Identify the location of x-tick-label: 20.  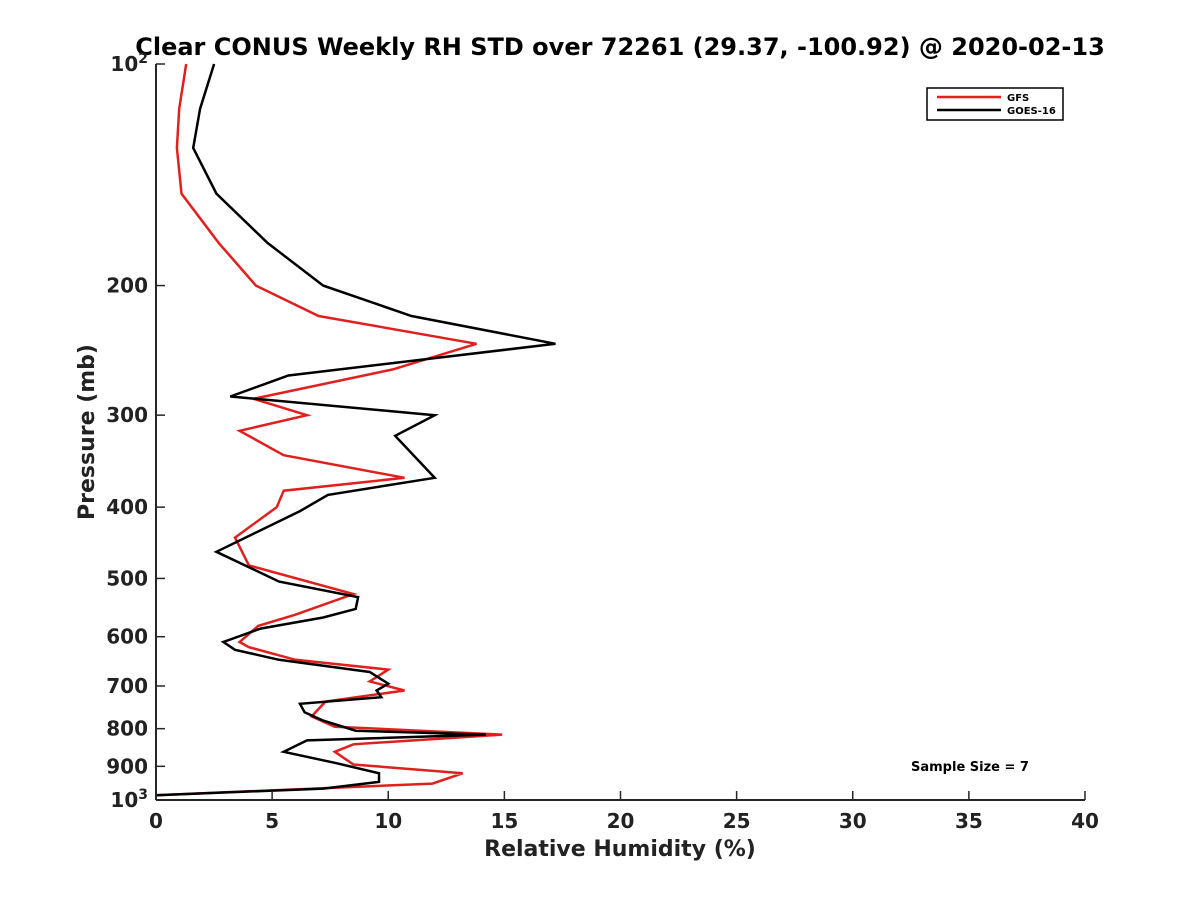
(621, 821).